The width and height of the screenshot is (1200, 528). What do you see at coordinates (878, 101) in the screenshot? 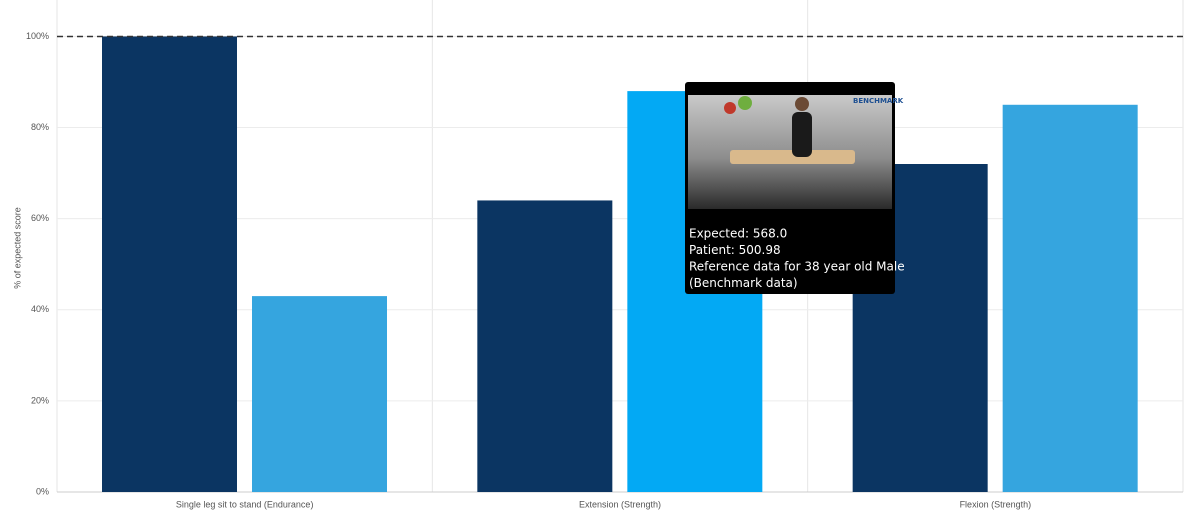
I see `tooltip-image-label: BENCHMARK` at bounding box center [878, 101].